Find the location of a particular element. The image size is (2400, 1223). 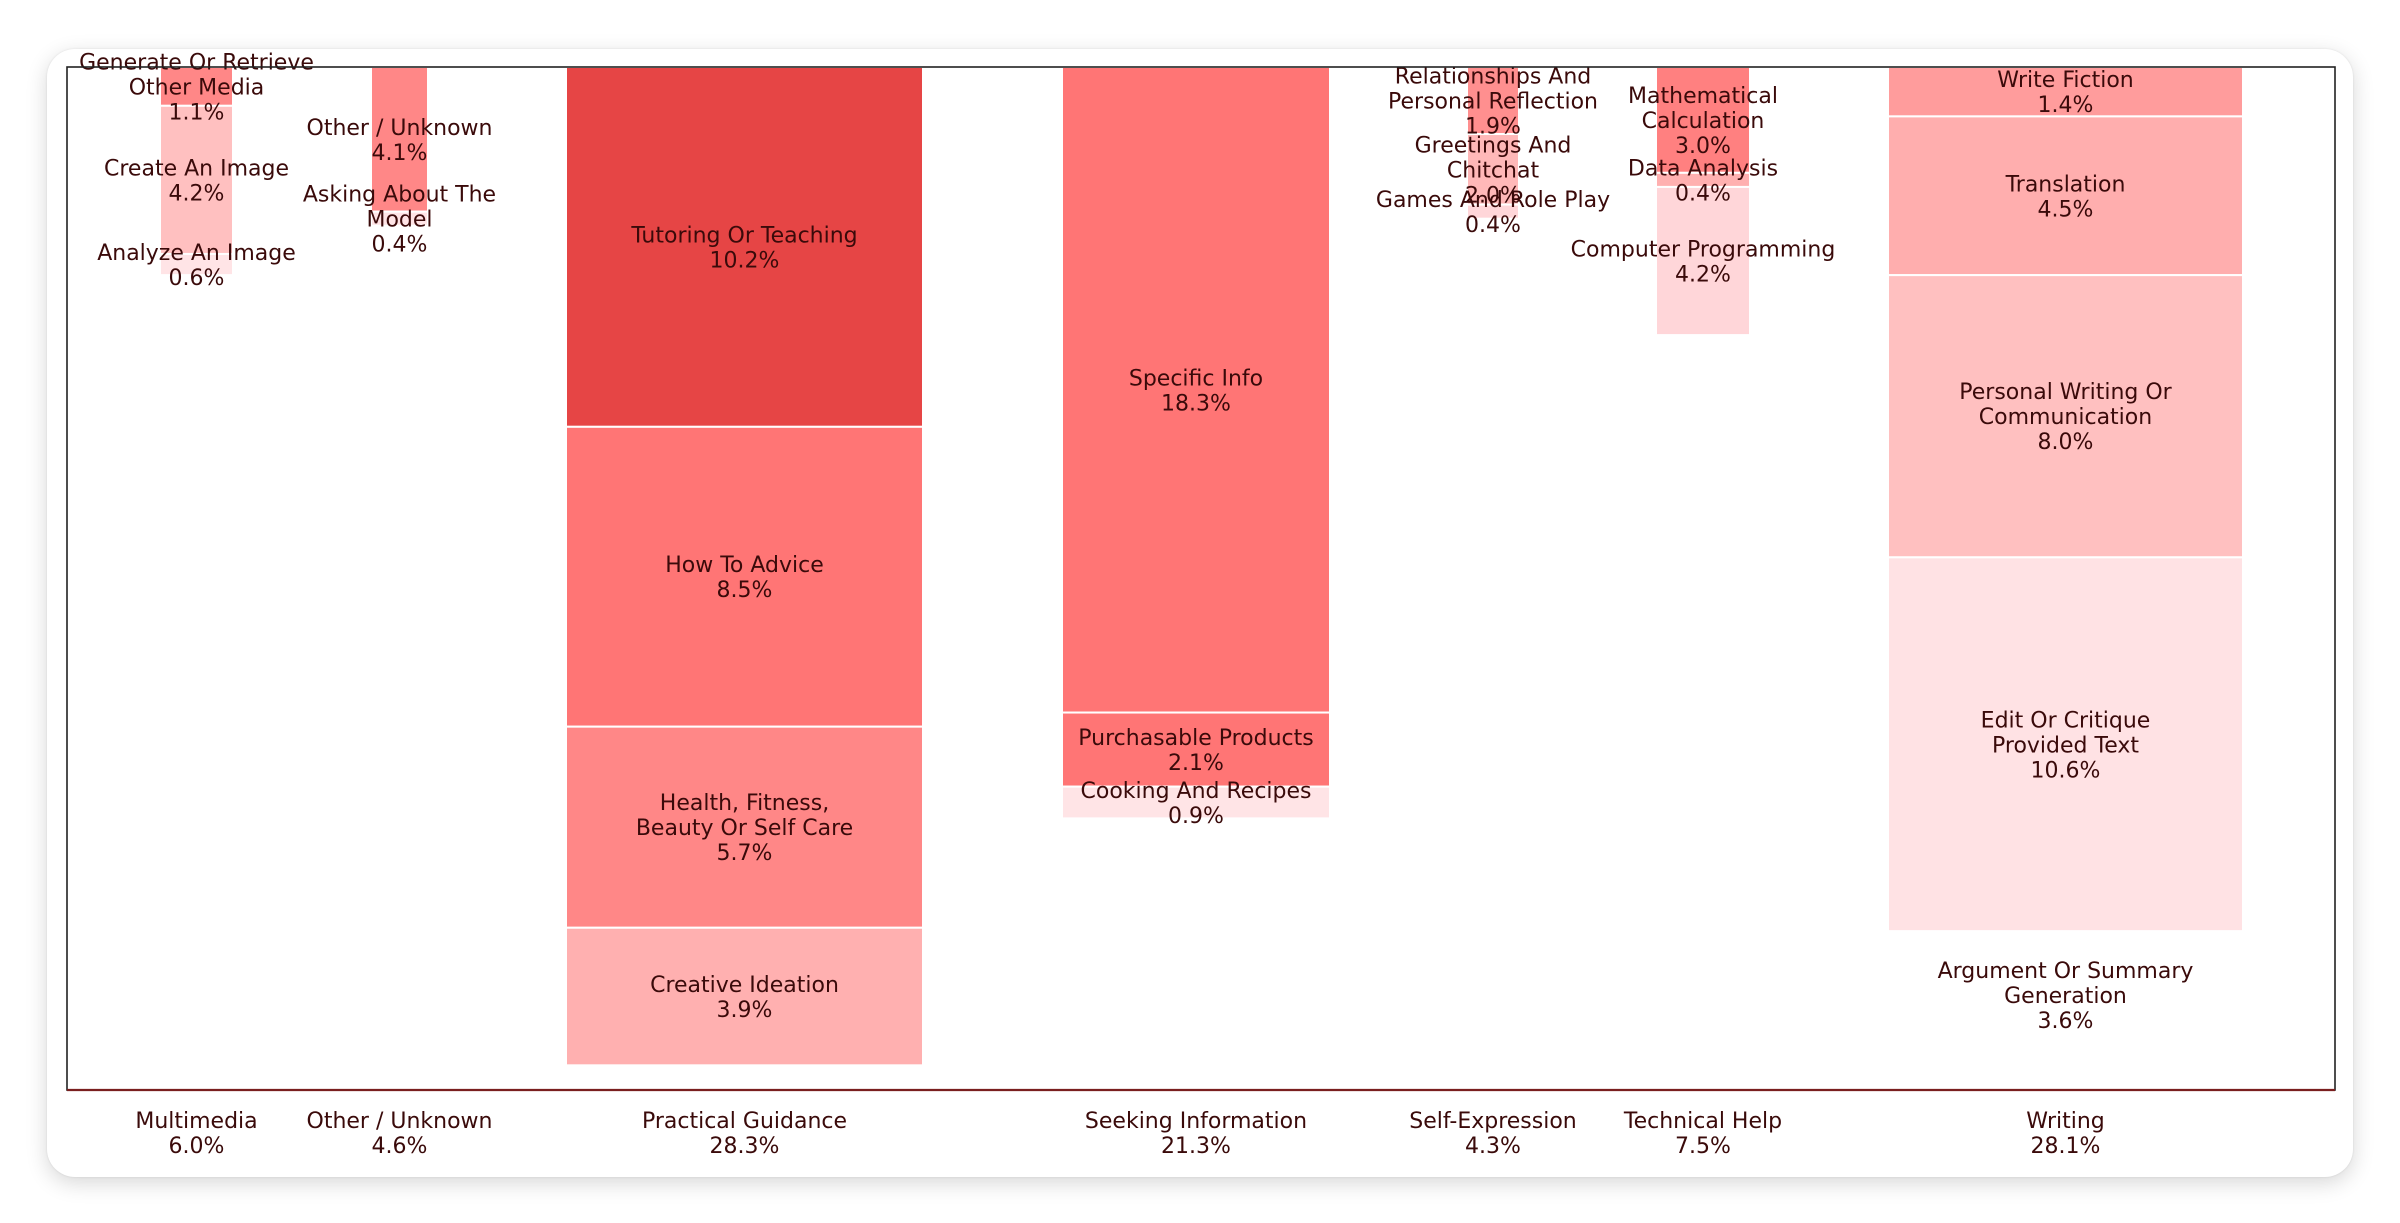

x-tick-label-technical-help: Technical Help 7.5% is located at coordinates (1702, 1134).